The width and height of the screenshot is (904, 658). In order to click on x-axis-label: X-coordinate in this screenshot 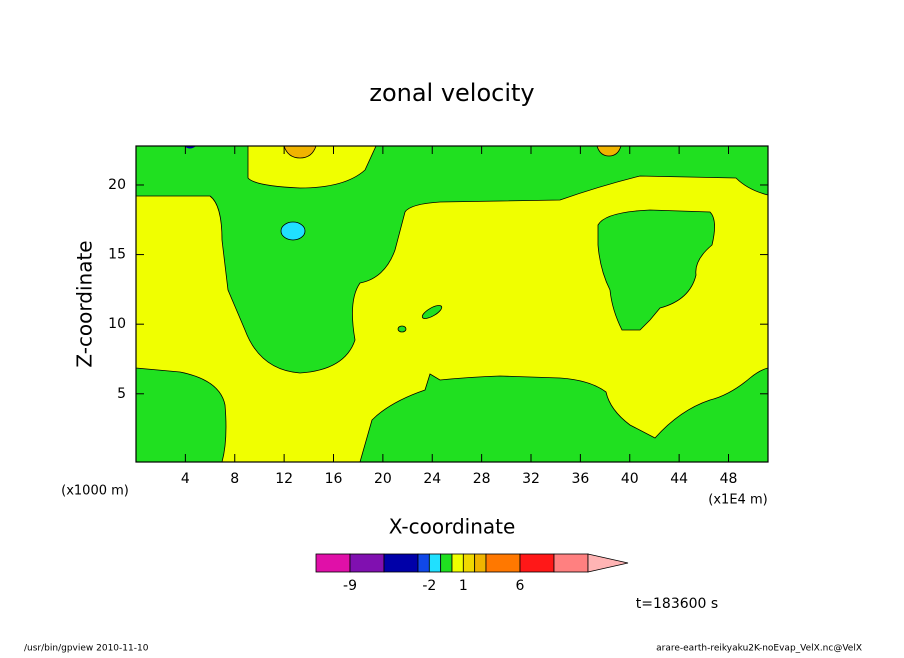, I will do `click(452, 527)`.